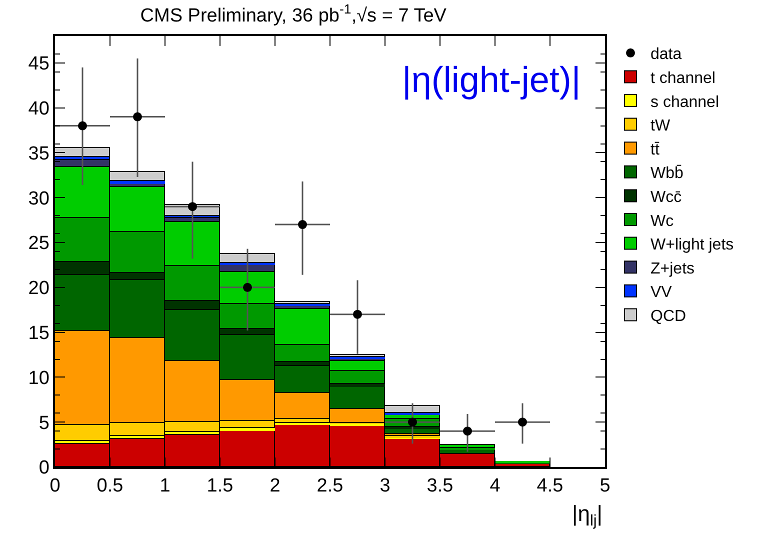  I want to click on y-tick-label: 30, so click(39, 199).